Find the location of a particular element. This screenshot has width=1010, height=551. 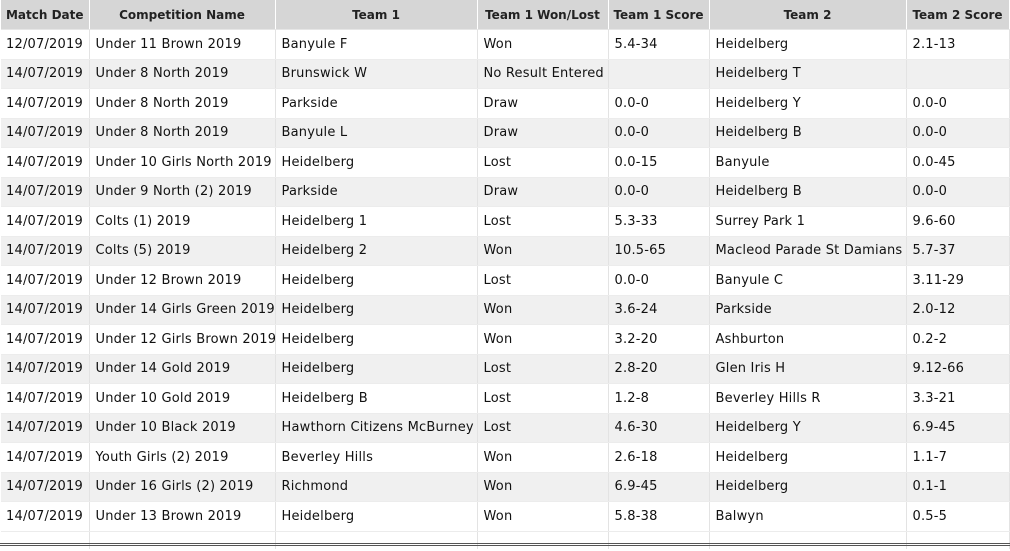

competition-name-cell: Colts (1) 2019 is located at coordinates (182, 221).